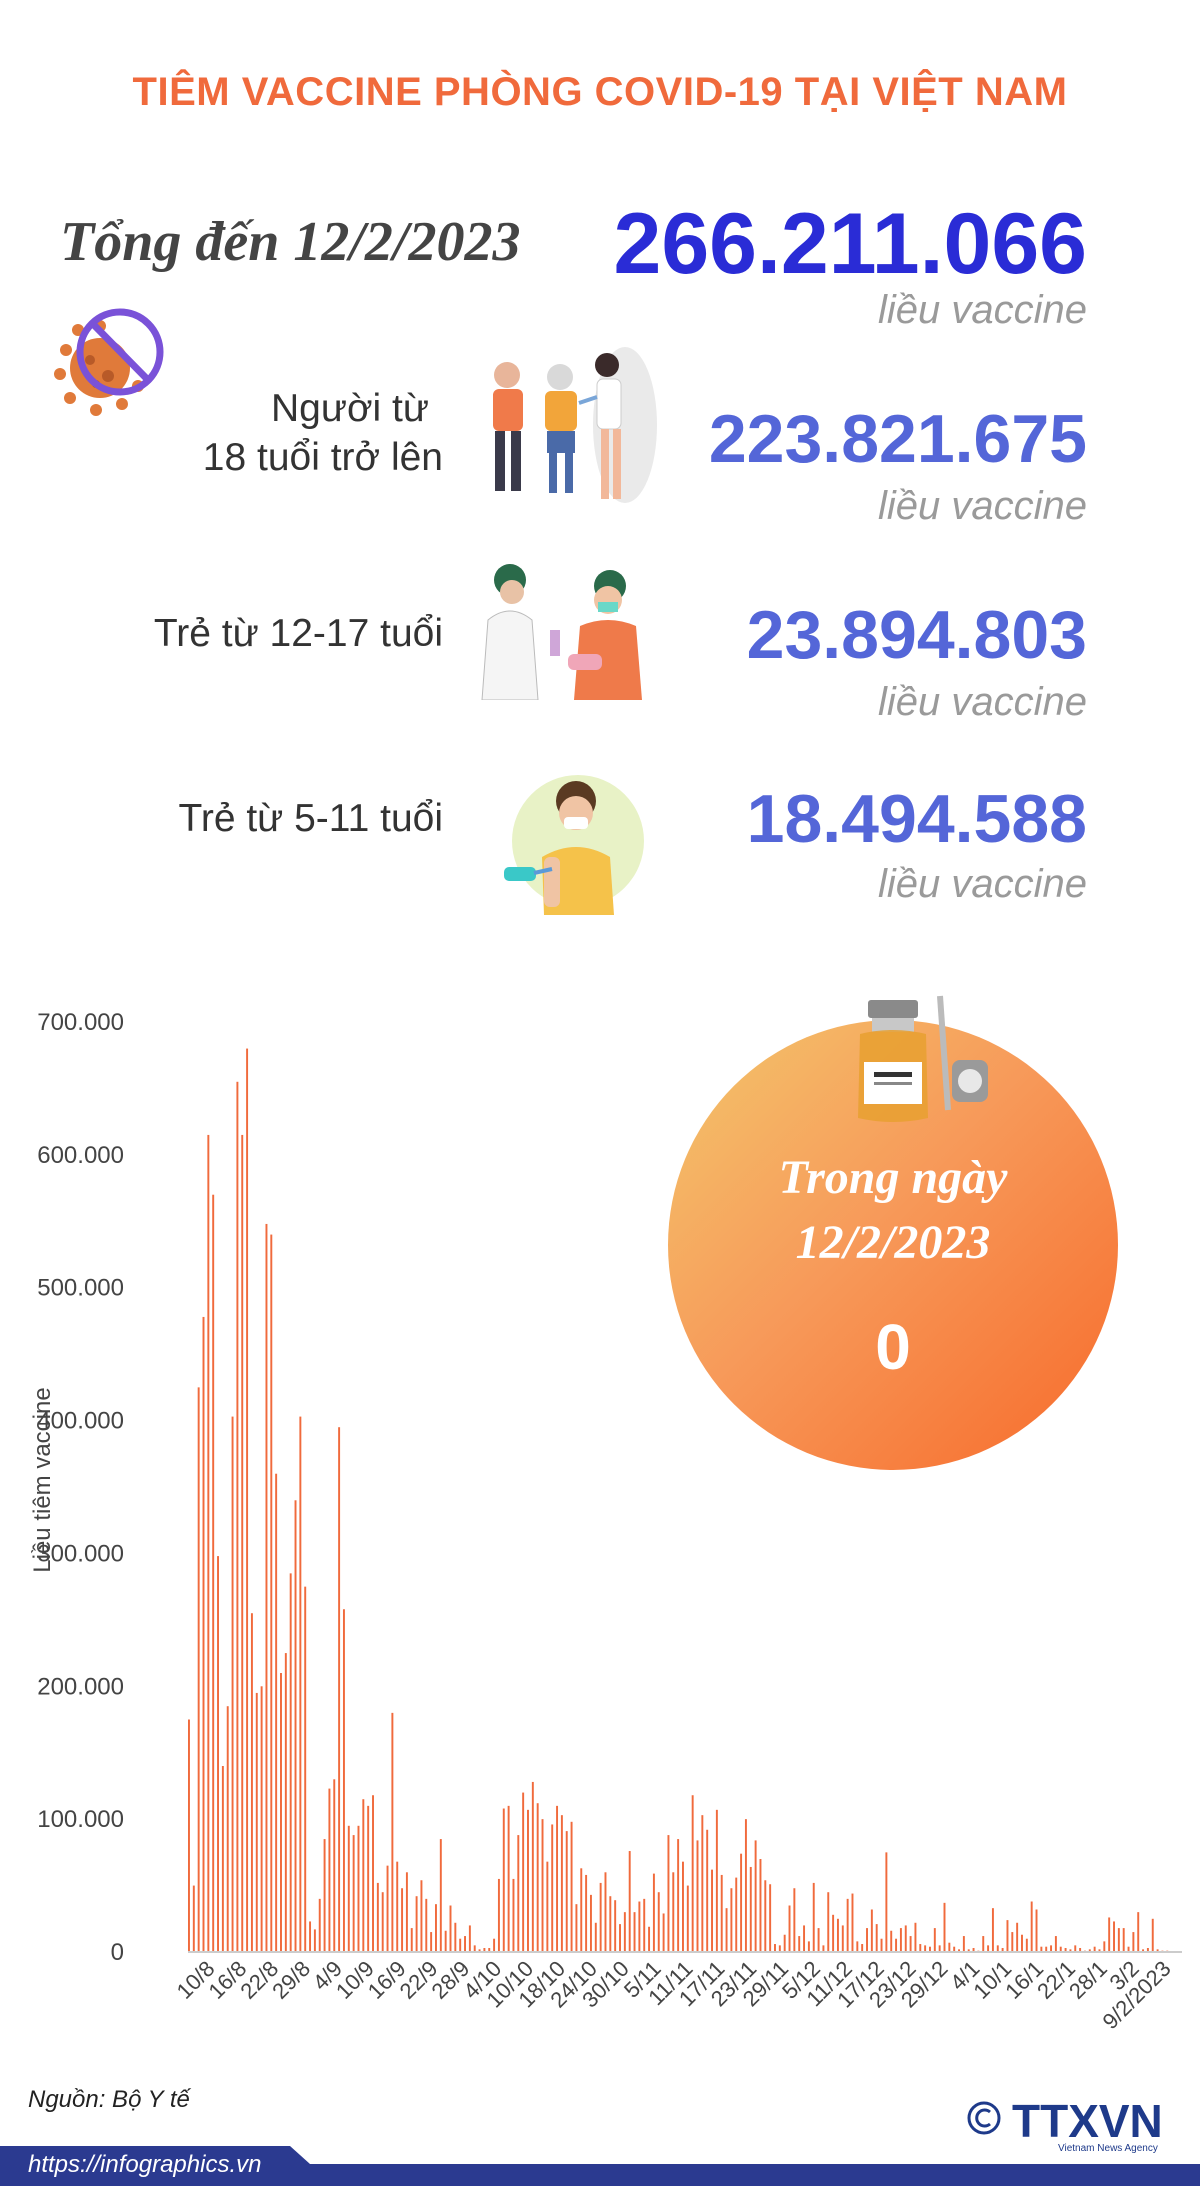 Image resolution: width=1200 pixels, height=2186 pixels. I want to click on y-tick-label: 600.000, so click(80, 1155).